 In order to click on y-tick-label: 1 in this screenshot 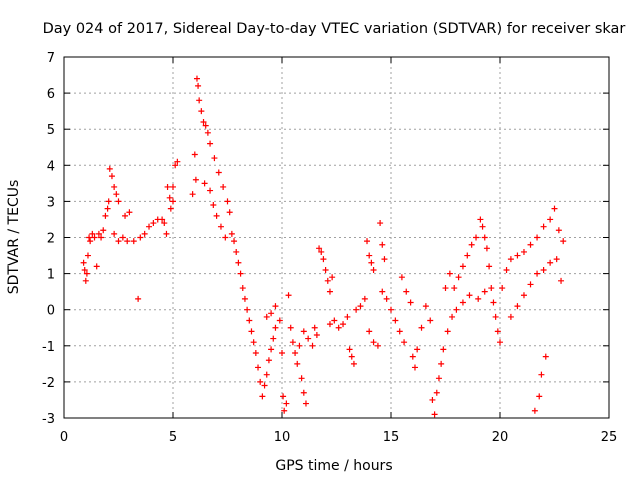, I will do `click(51, 275)`.